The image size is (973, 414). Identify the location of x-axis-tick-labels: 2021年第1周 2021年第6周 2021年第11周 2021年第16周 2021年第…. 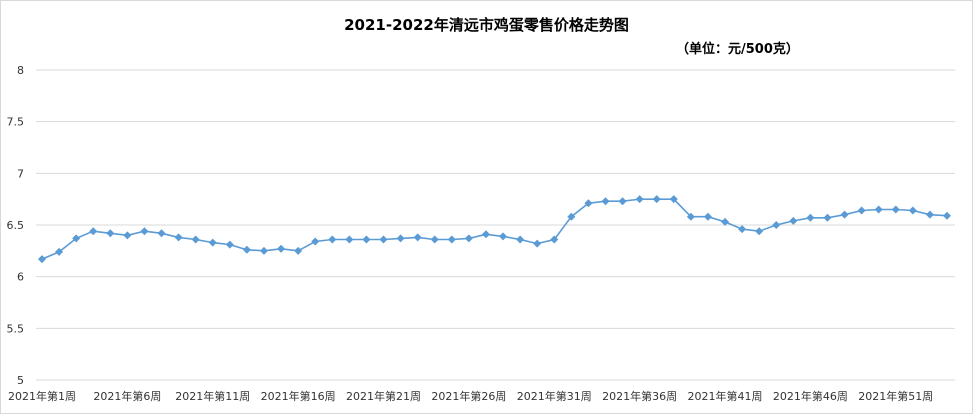
(470, 396).